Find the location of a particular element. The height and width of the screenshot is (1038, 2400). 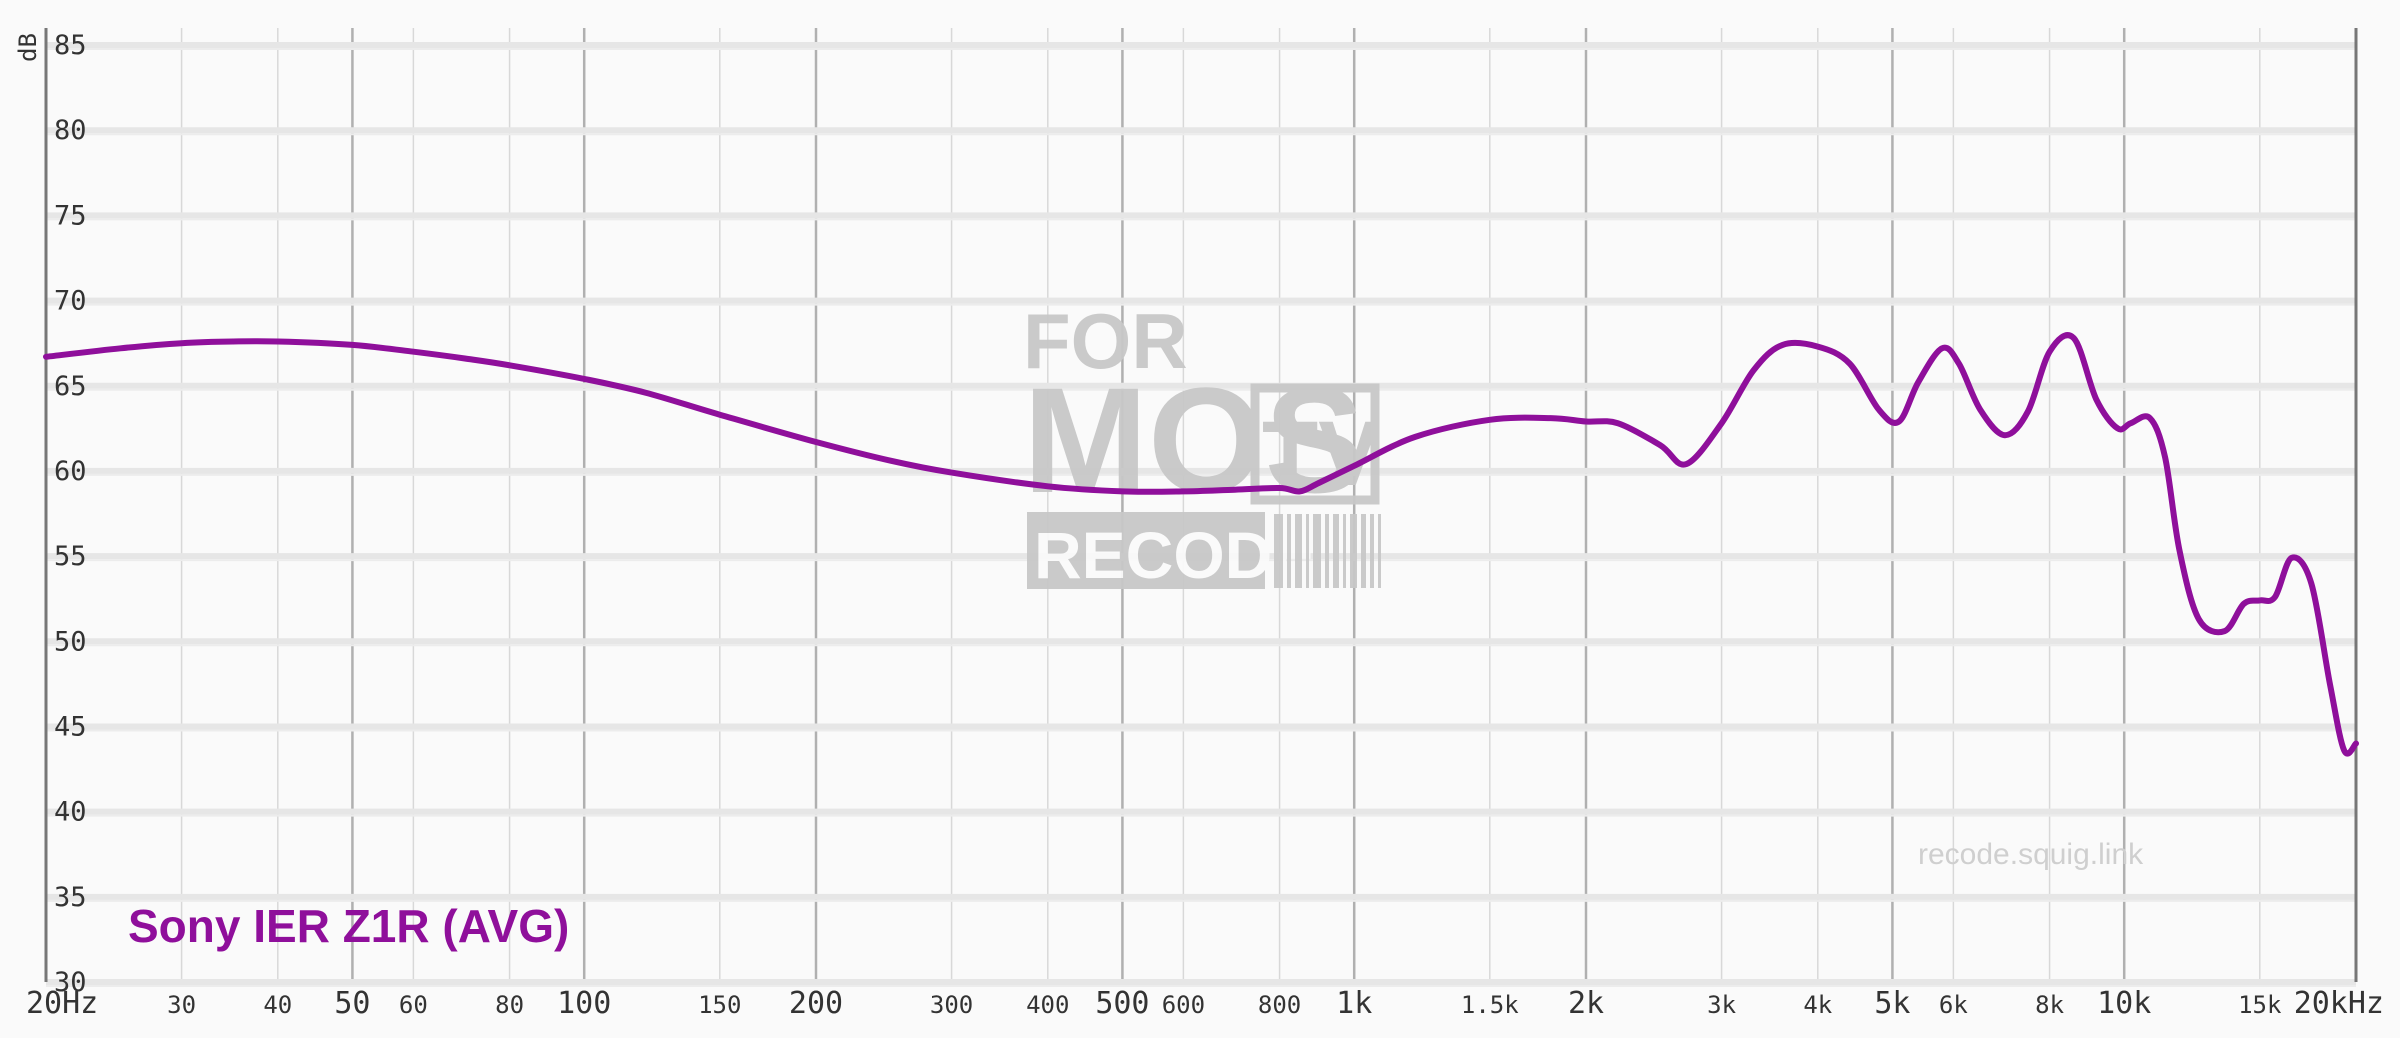

watermark-url: recode.squig.link is located at coordinates (2031, 854).